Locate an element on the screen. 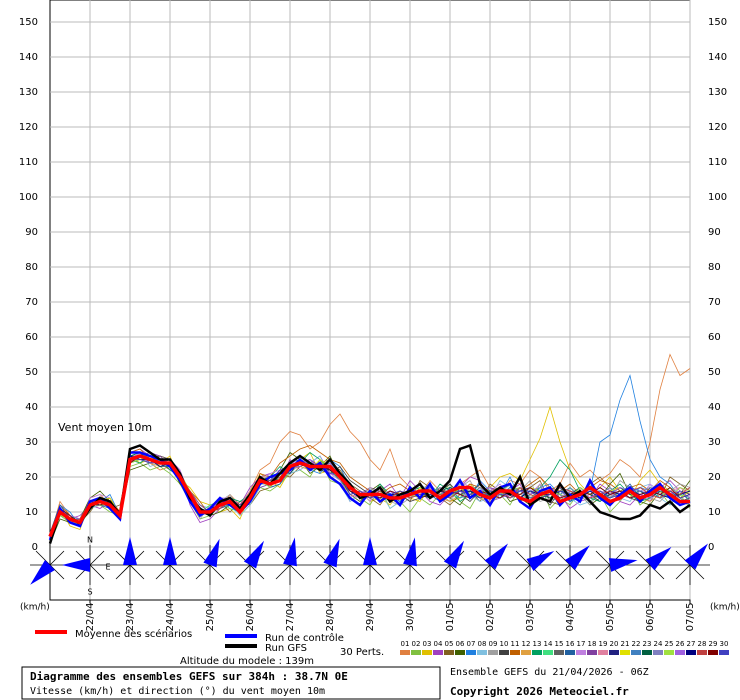 The width and height of the screenshot is (740, 700). legend-label: 24 is located at coordinates (658, 644).